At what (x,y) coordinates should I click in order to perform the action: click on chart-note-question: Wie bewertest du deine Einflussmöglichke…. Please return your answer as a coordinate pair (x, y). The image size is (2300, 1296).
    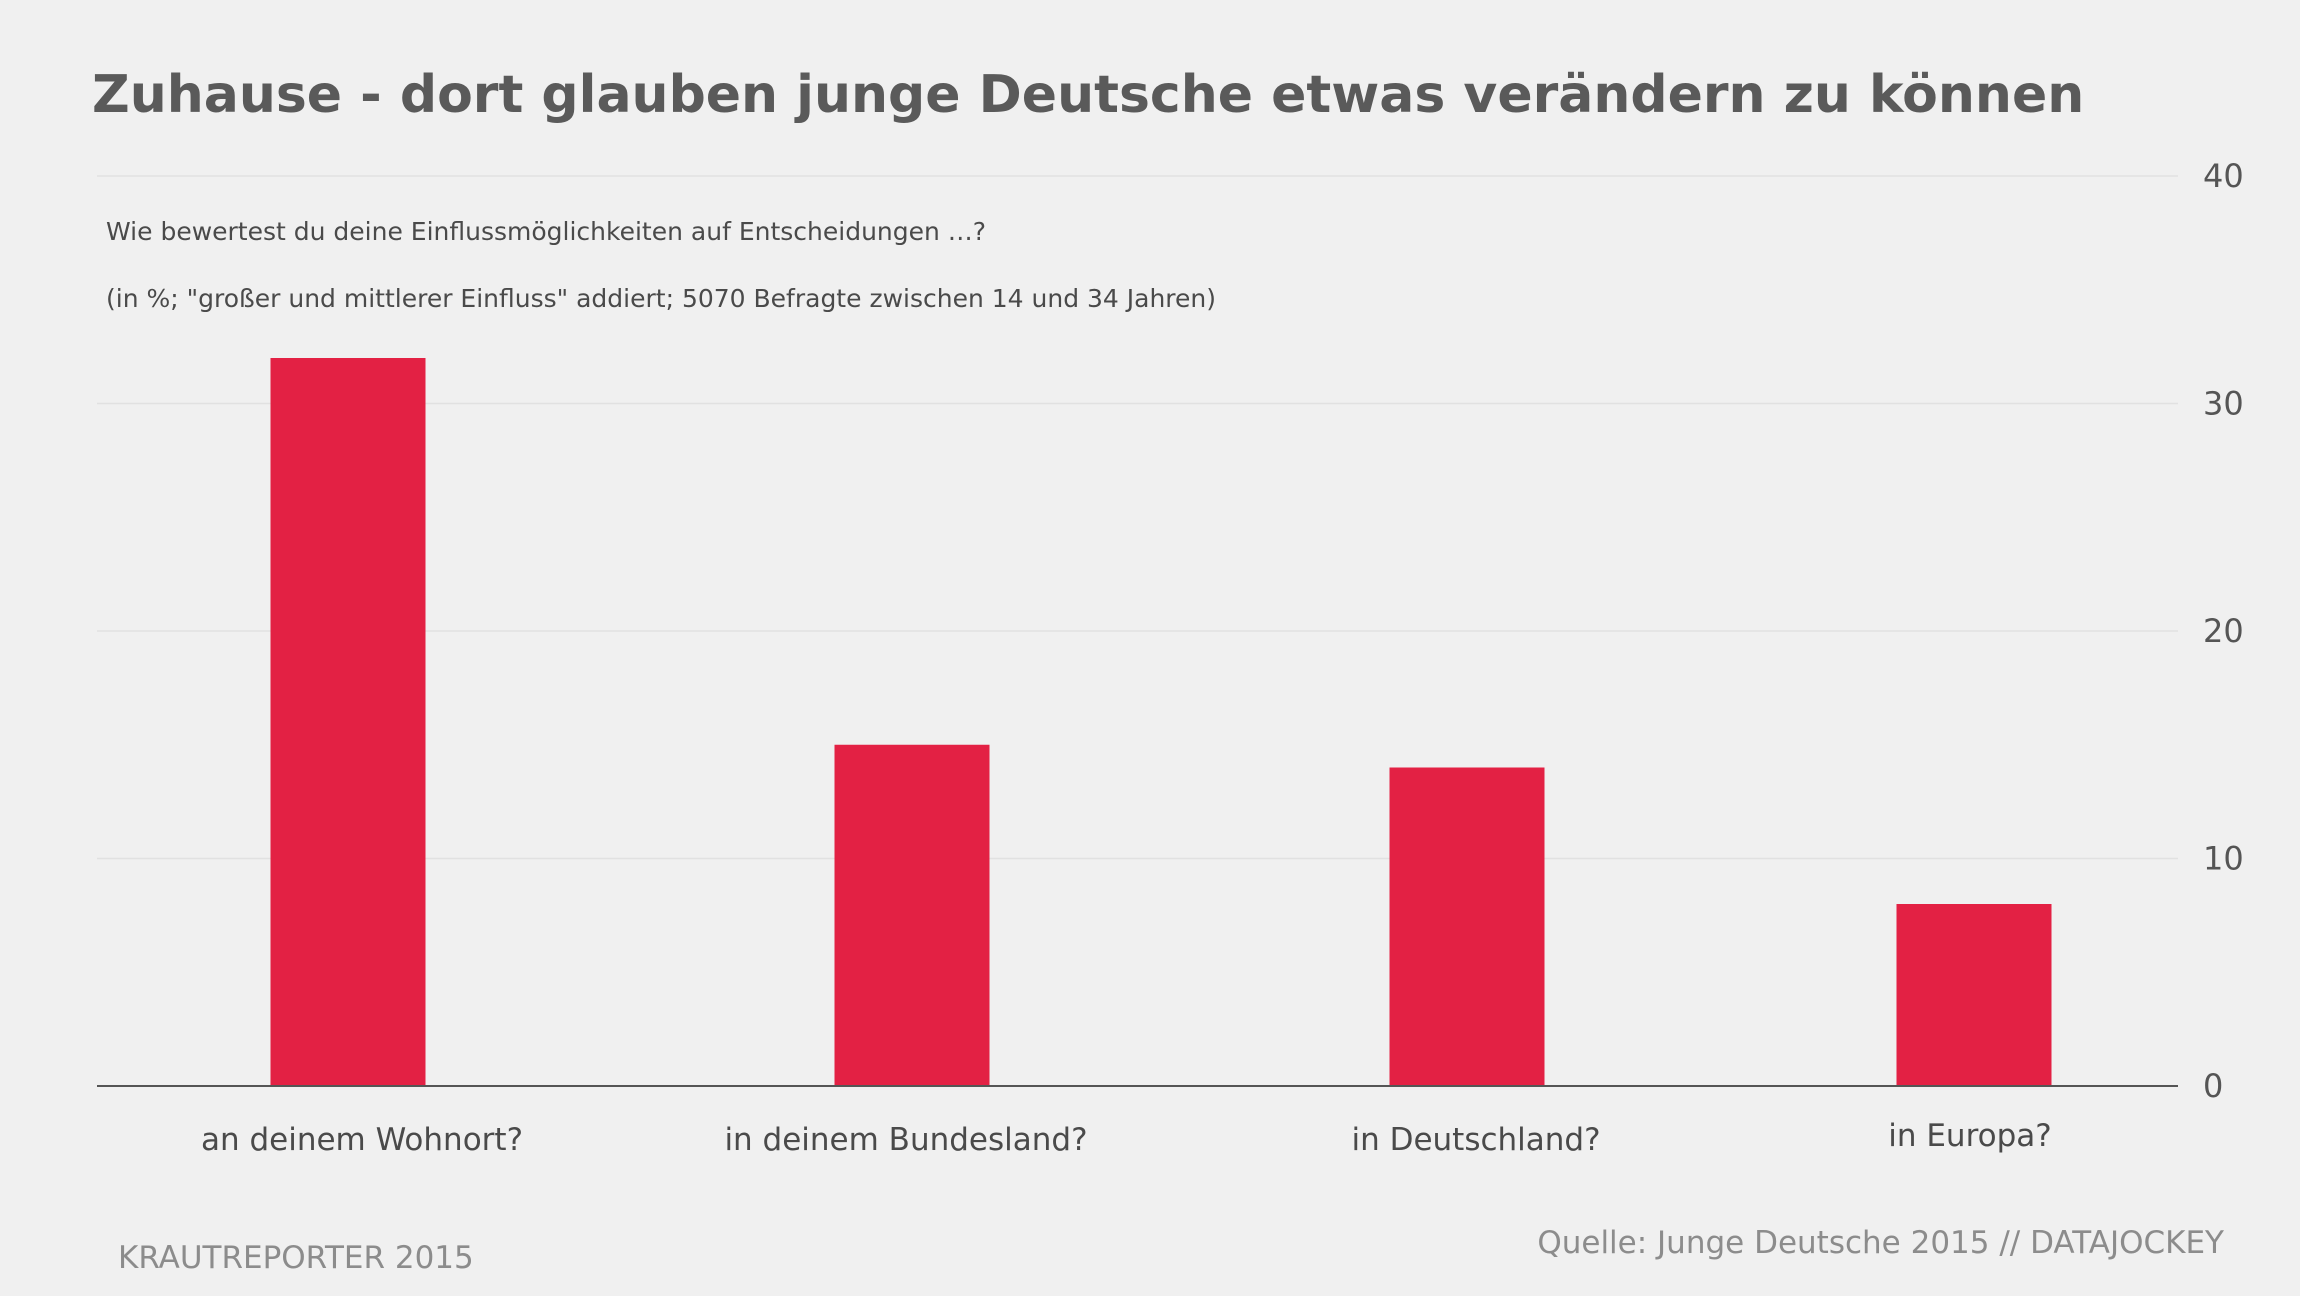
    Looking at the image, I should click on (546, 231).